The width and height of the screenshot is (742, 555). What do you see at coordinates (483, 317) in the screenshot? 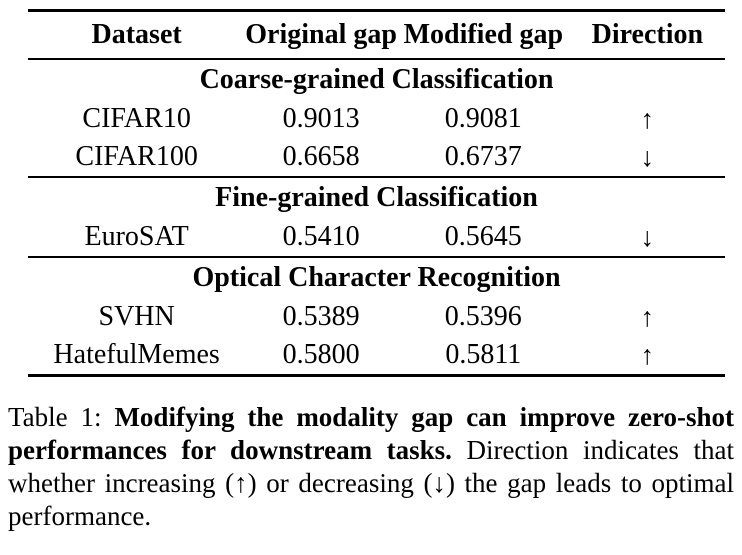
I see `modified-gap-cell: 0.5396` at bounding box center [483, 317].